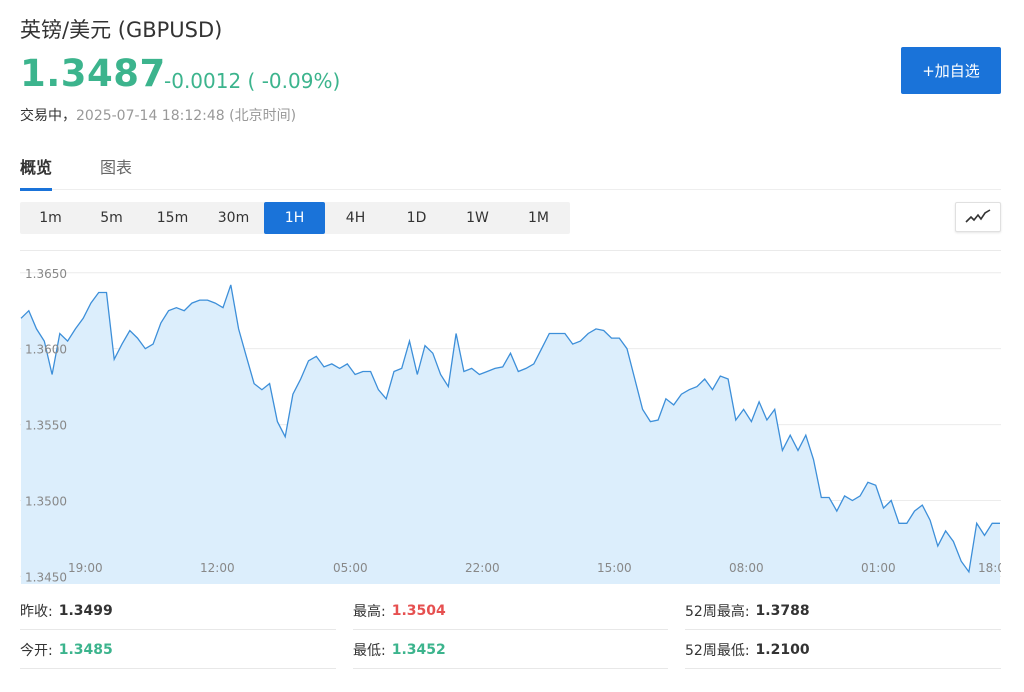  What do you see at coordinates (46, 350) in the screenshot?
I see `y-tick-label: 1.3600` at bounding box center [46, 350].